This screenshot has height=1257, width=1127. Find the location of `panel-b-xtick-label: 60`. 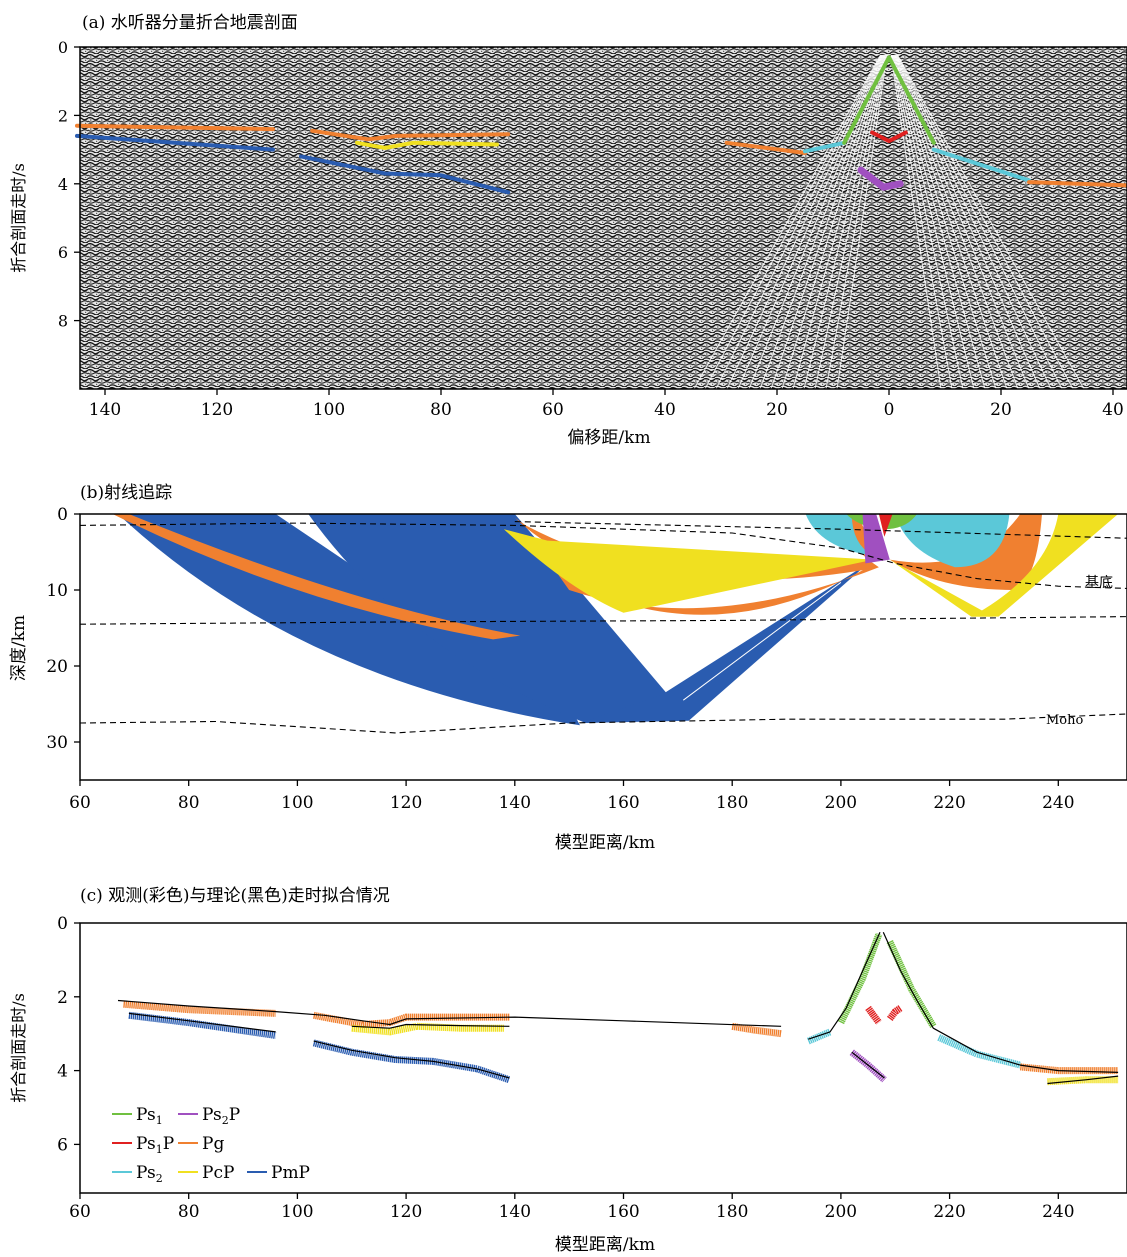

panel-b-xtick-label: 60 is located at coordinates (80, 803).